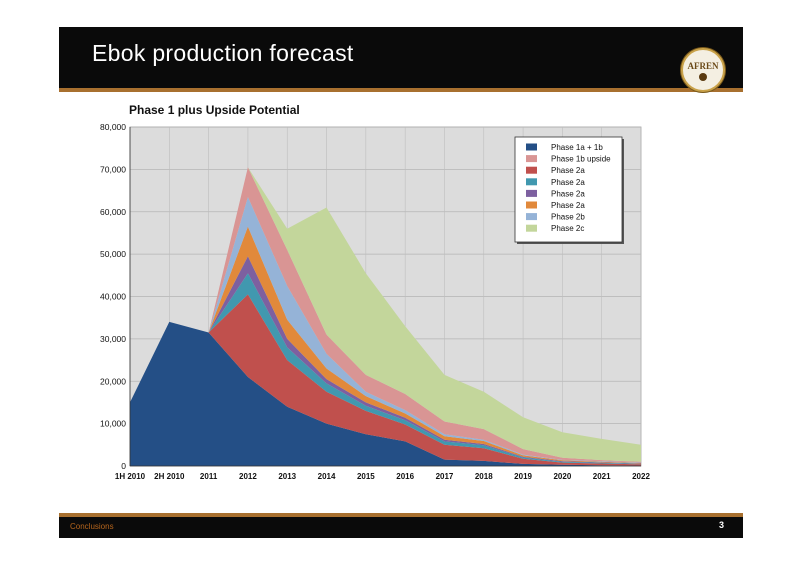 Image resolution: width=800 pixels, height=565 pixels. I want to click on x-tick-label: 2021, so click(602, 476).